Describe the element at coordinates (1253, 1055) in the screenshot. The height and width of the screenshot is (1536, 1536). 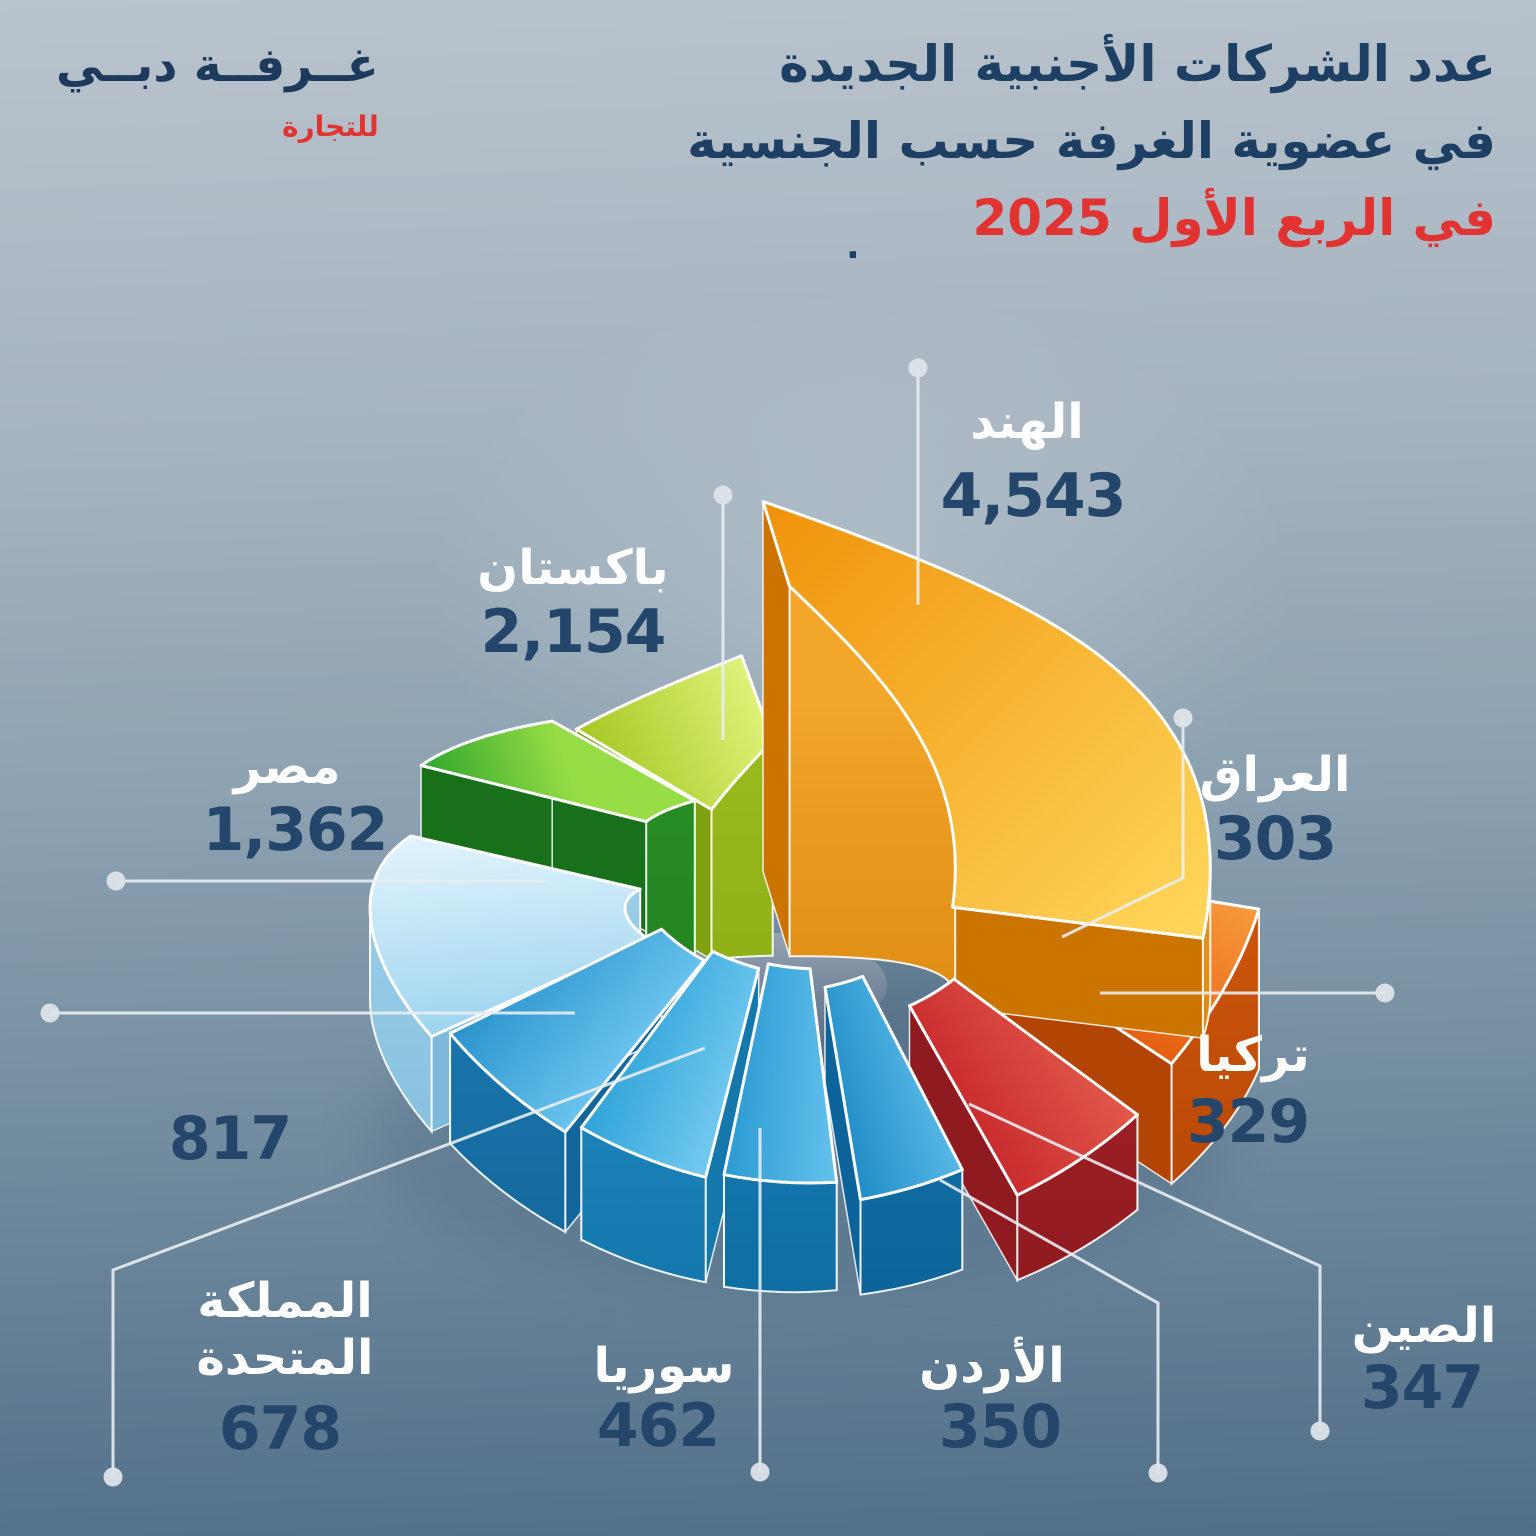
I see `slice-label-turkey: تركيا` at that location.